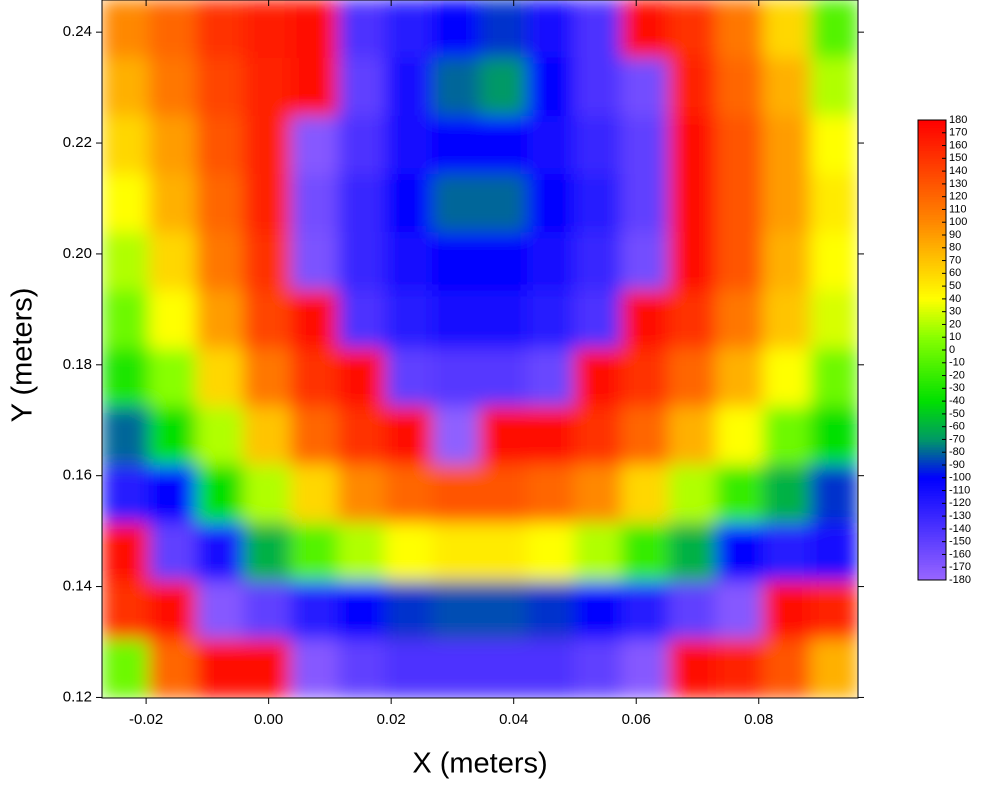 Image resolution: width=992 pixels, height=792 pixels. I want to click on colorbar-tick-label: 70, so click(955, 260).